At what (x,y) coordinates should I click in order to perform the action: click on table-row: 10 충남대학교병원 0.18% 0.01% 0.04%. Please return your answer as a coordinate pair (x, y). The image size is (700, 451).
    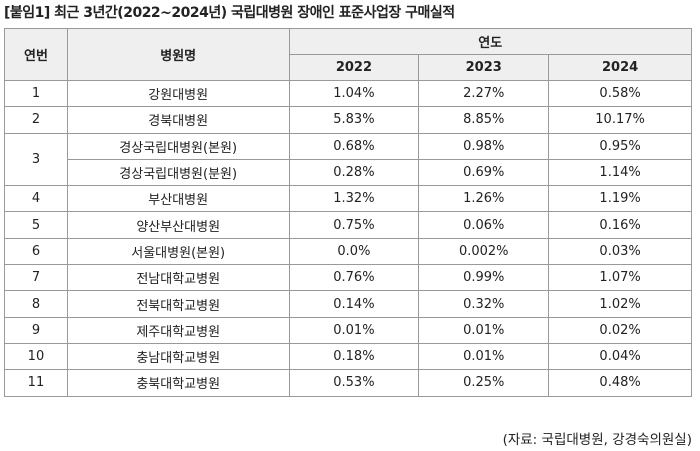
    Looking at the image, I should click on (348, 356).